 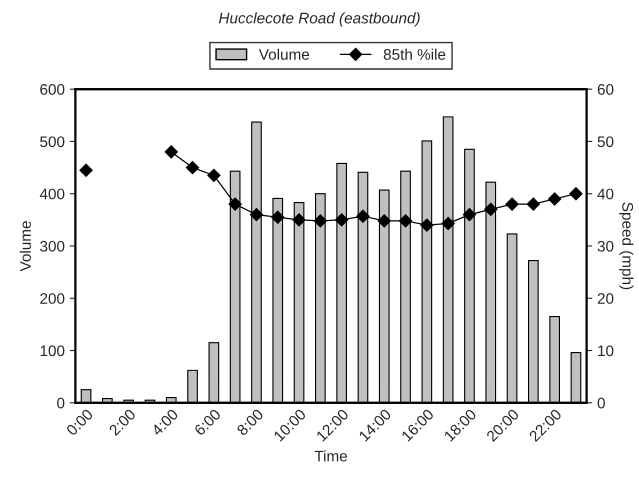 What do you see at coordinates (52, 194) in the screenshot?
I see `y-tick-label: 400` at bounding box center [52, 194].